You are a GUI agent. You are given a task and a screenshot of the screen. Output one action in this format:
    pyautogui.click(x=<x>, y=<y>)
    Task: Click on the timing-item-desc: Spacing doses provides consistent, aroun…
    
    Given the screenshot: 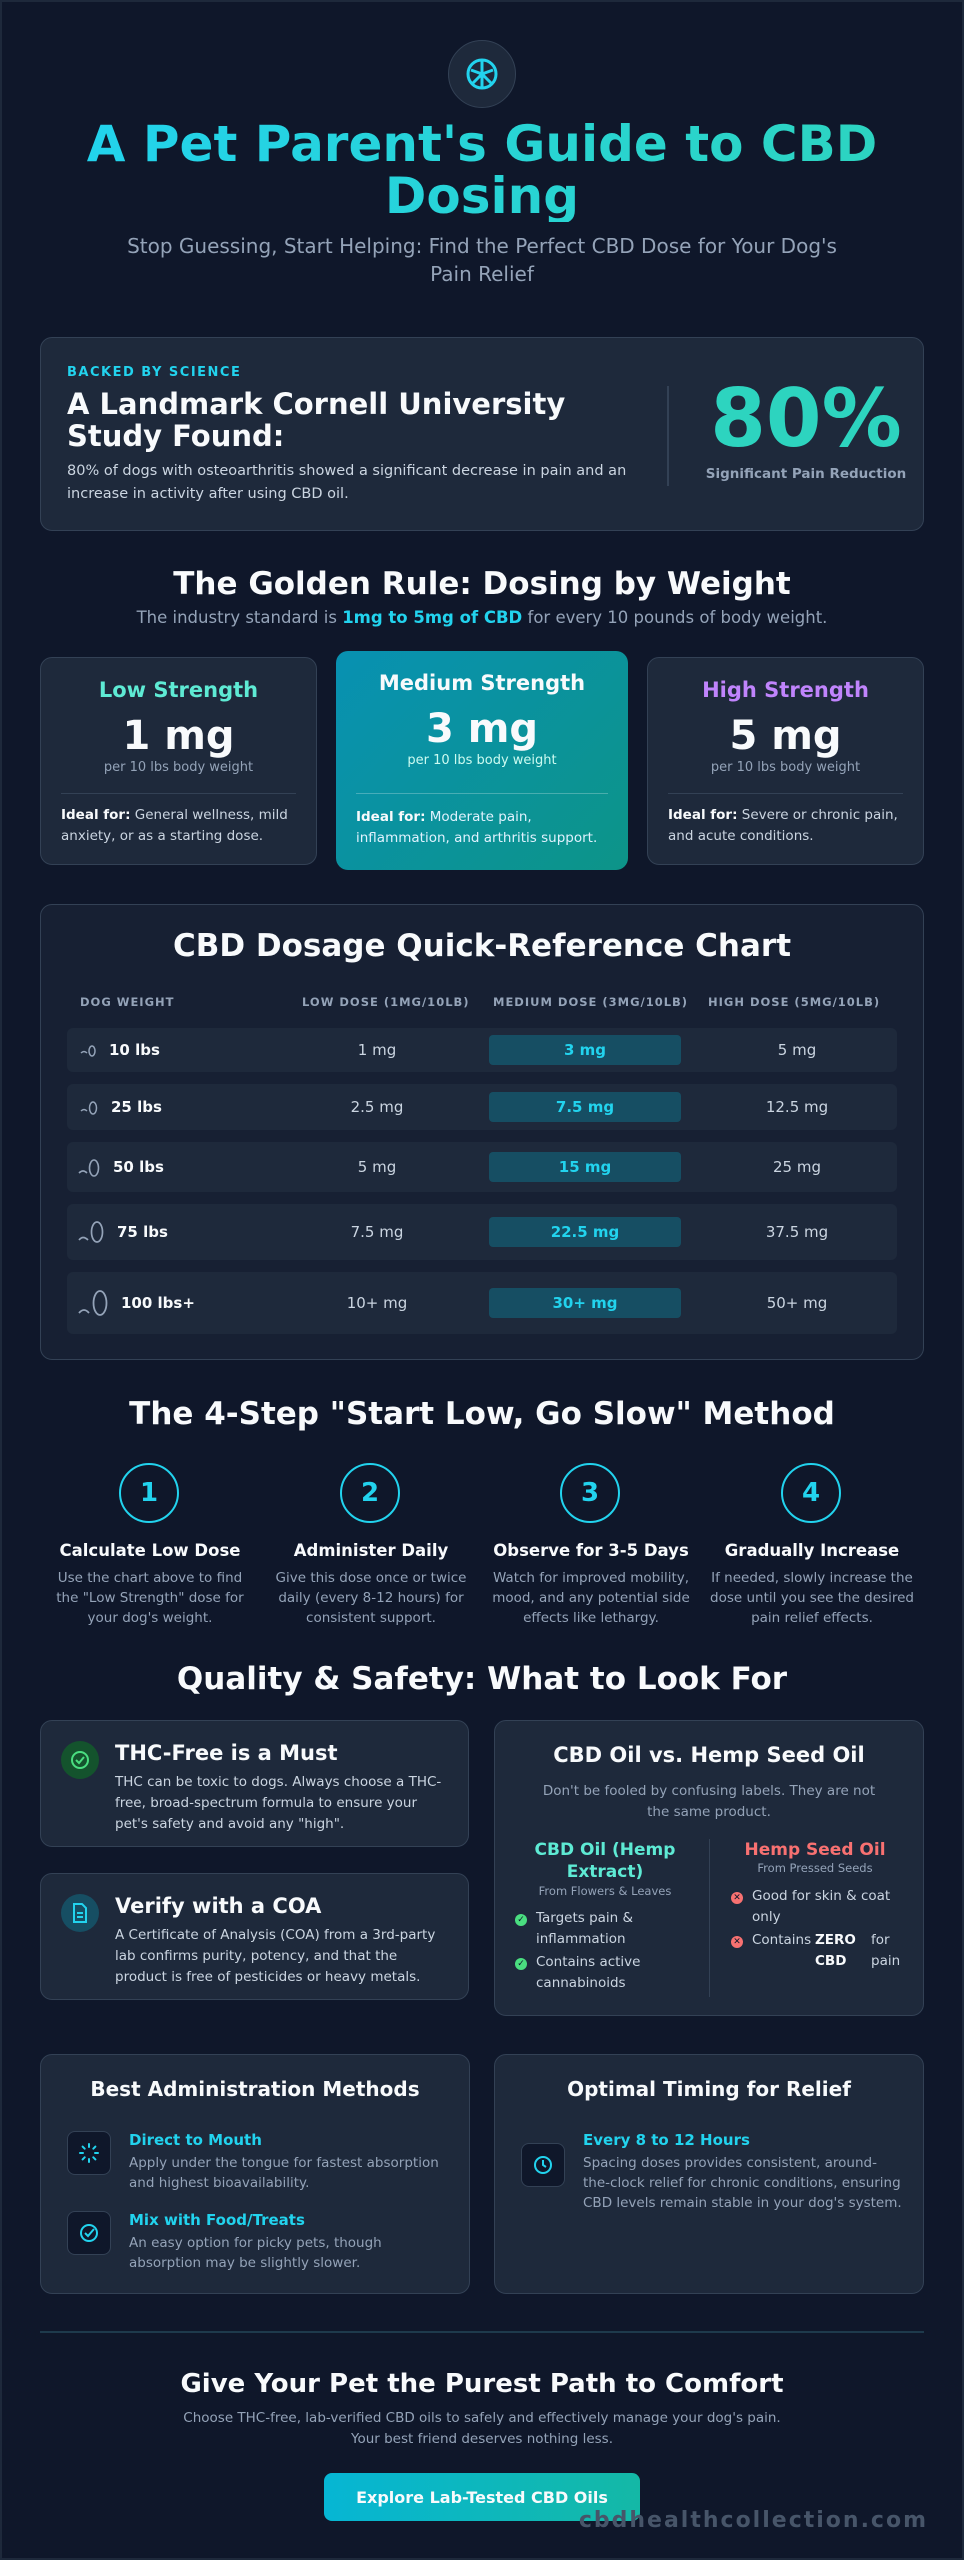 What is the action you would take?
    pyautogui.click(x=742, y=2183)
    